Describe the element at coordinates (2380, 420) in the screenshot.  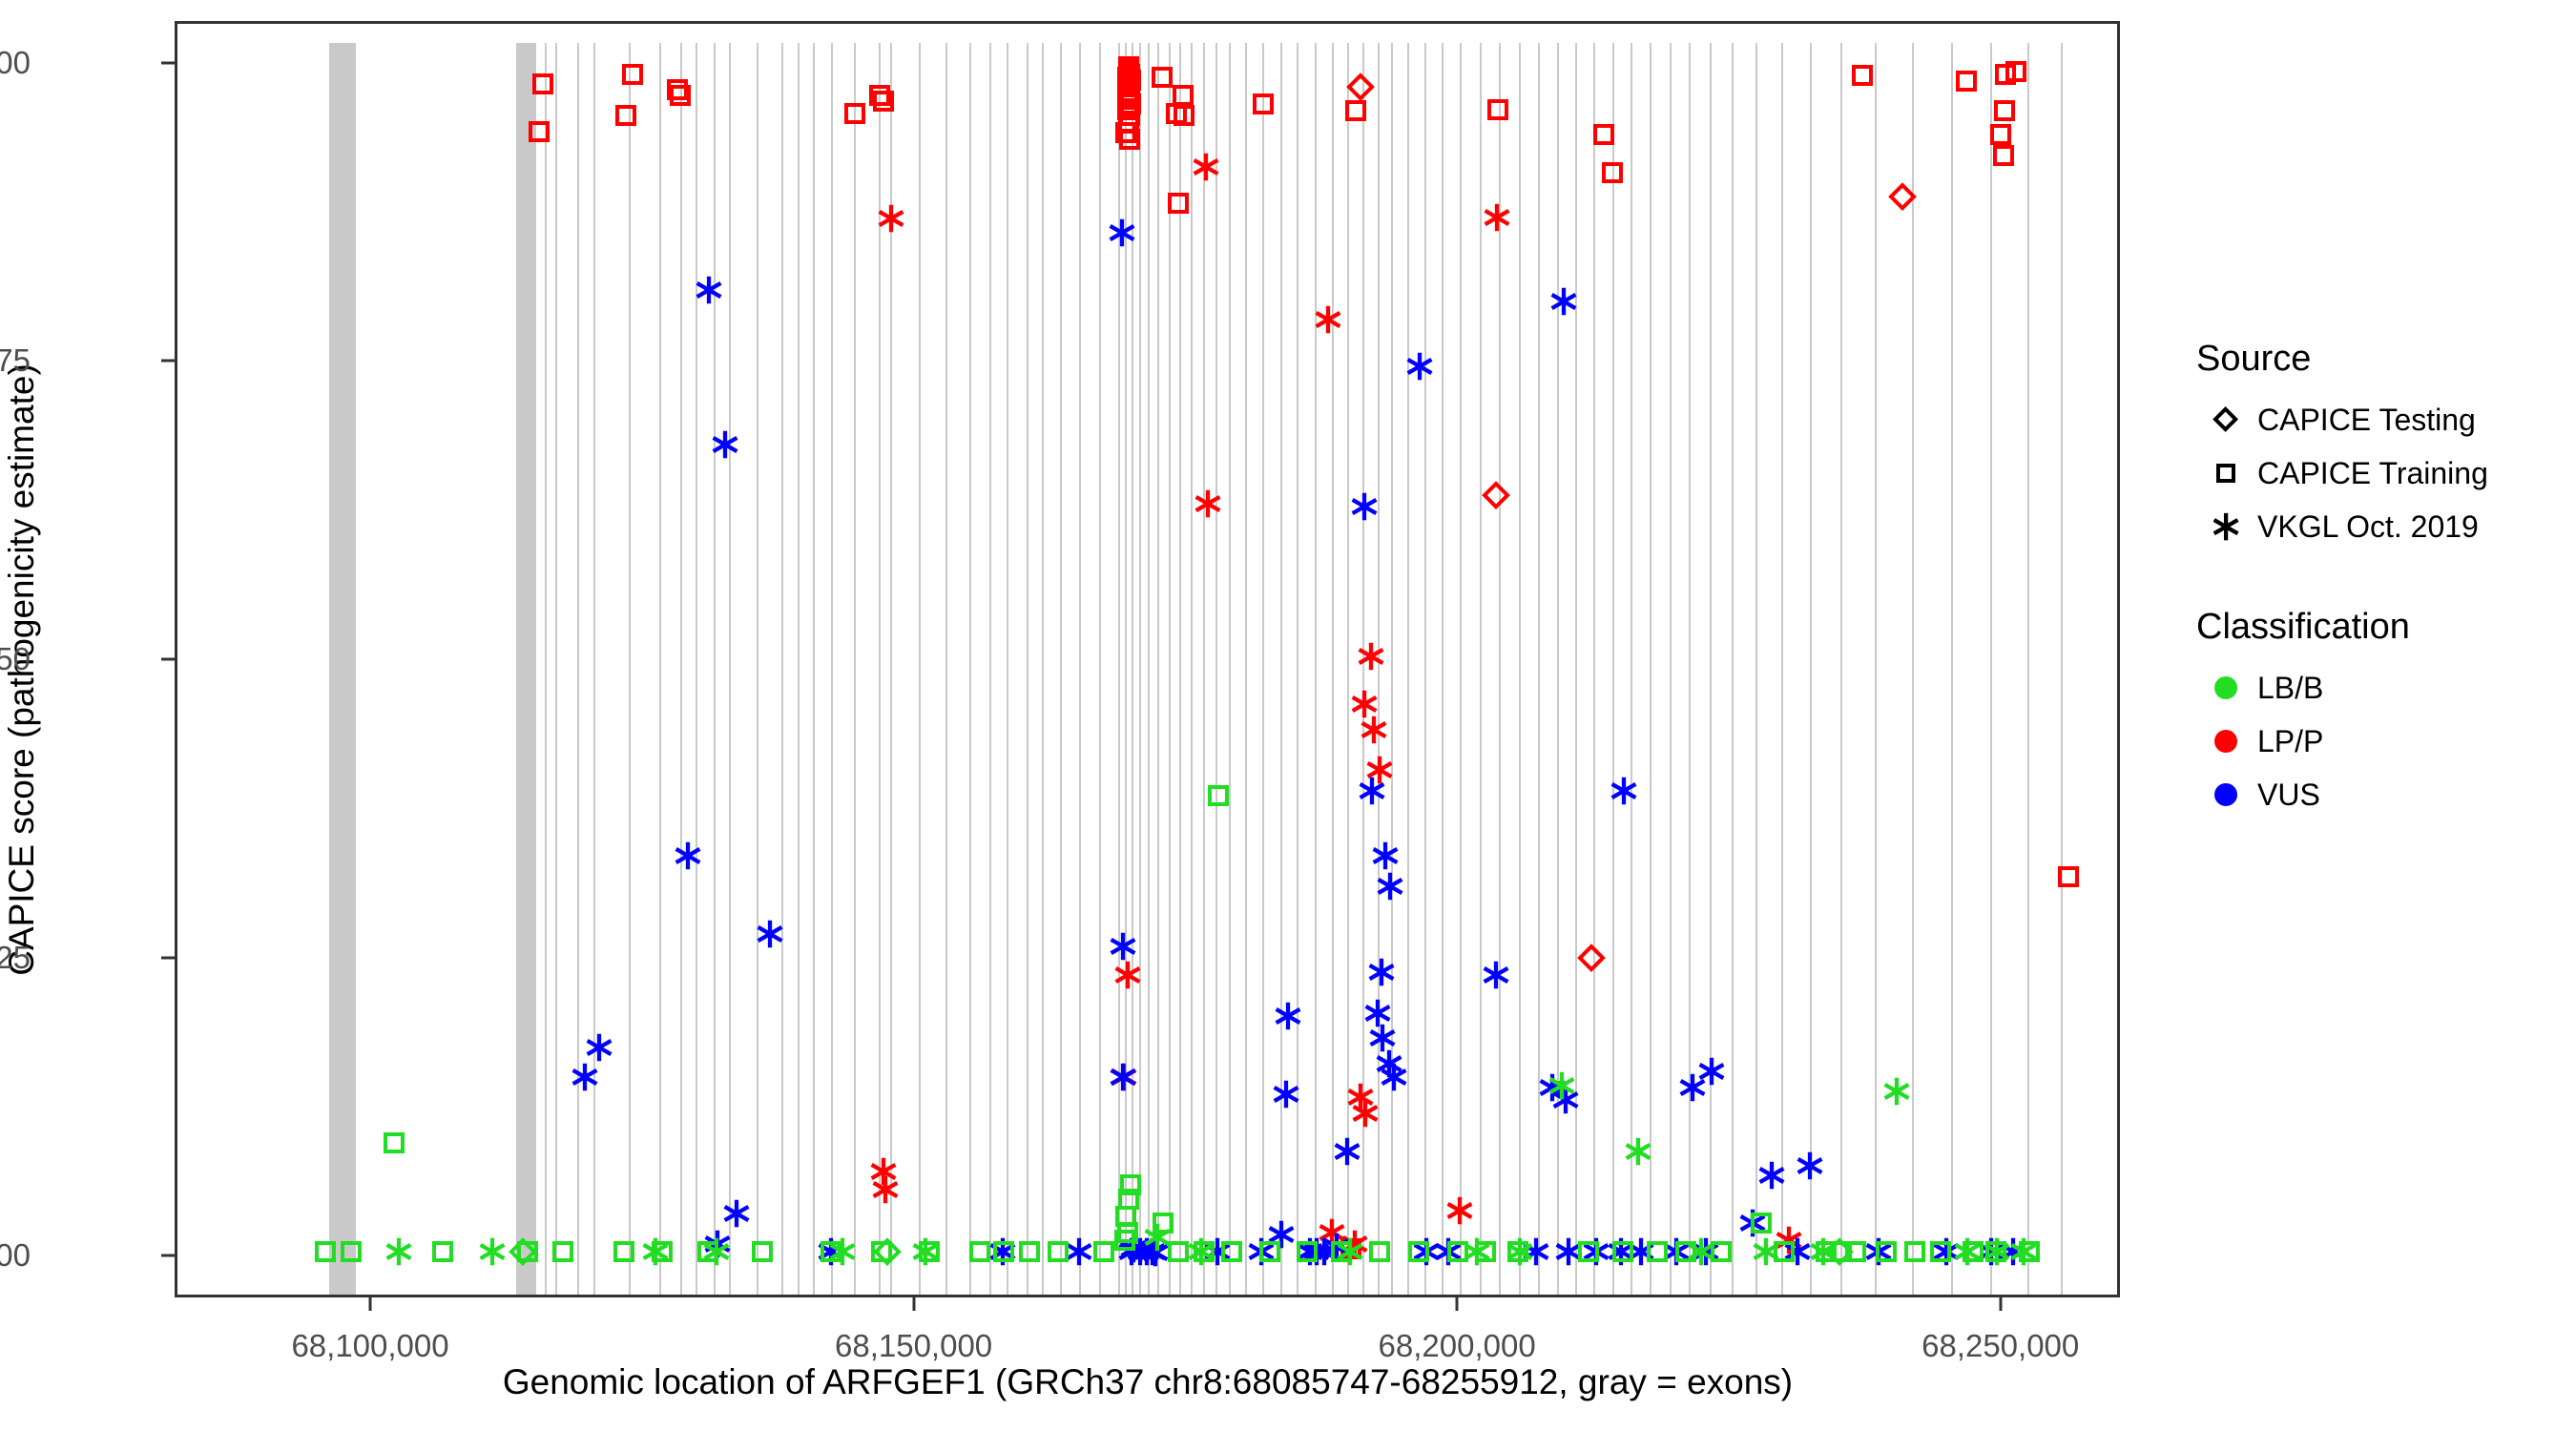
I see `legend-source-item-0: CAPICE Testing` at that location.